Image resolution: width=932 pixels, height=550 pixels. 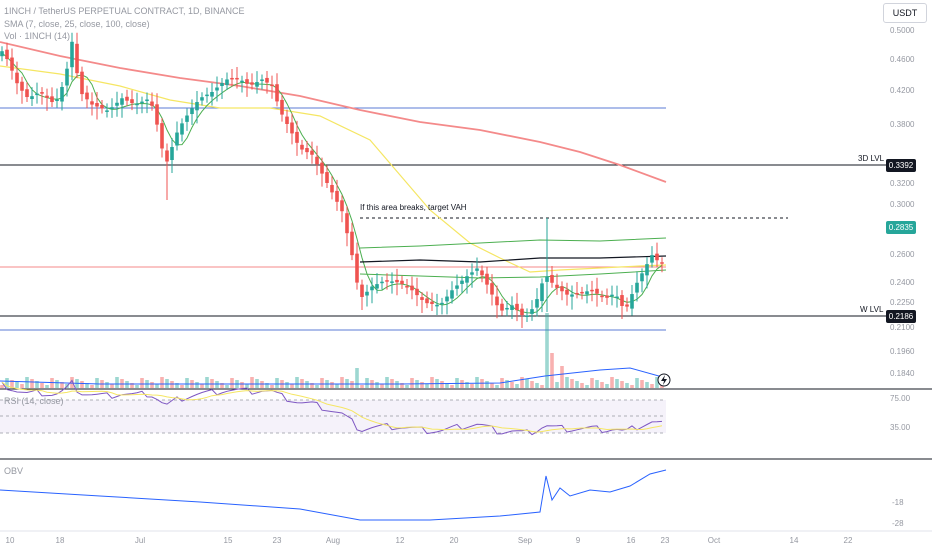 I want to click on time-tick-label: Oct, so click(x=714, y=540).